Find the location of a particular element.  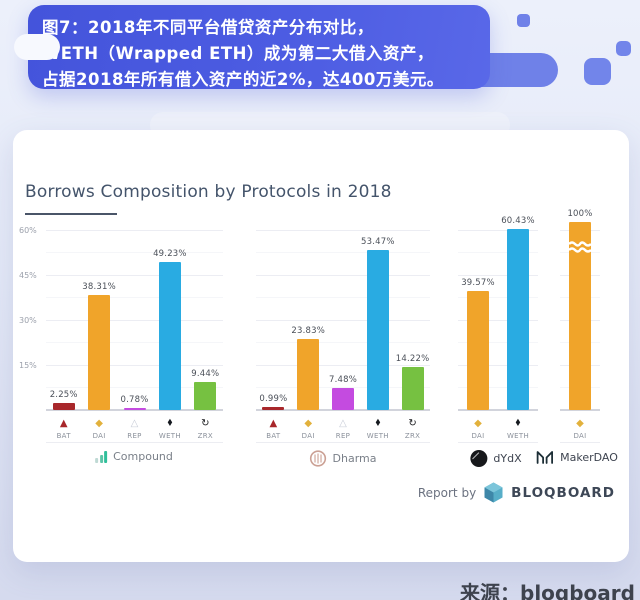

title-underline is located at coordinates (71, 214).